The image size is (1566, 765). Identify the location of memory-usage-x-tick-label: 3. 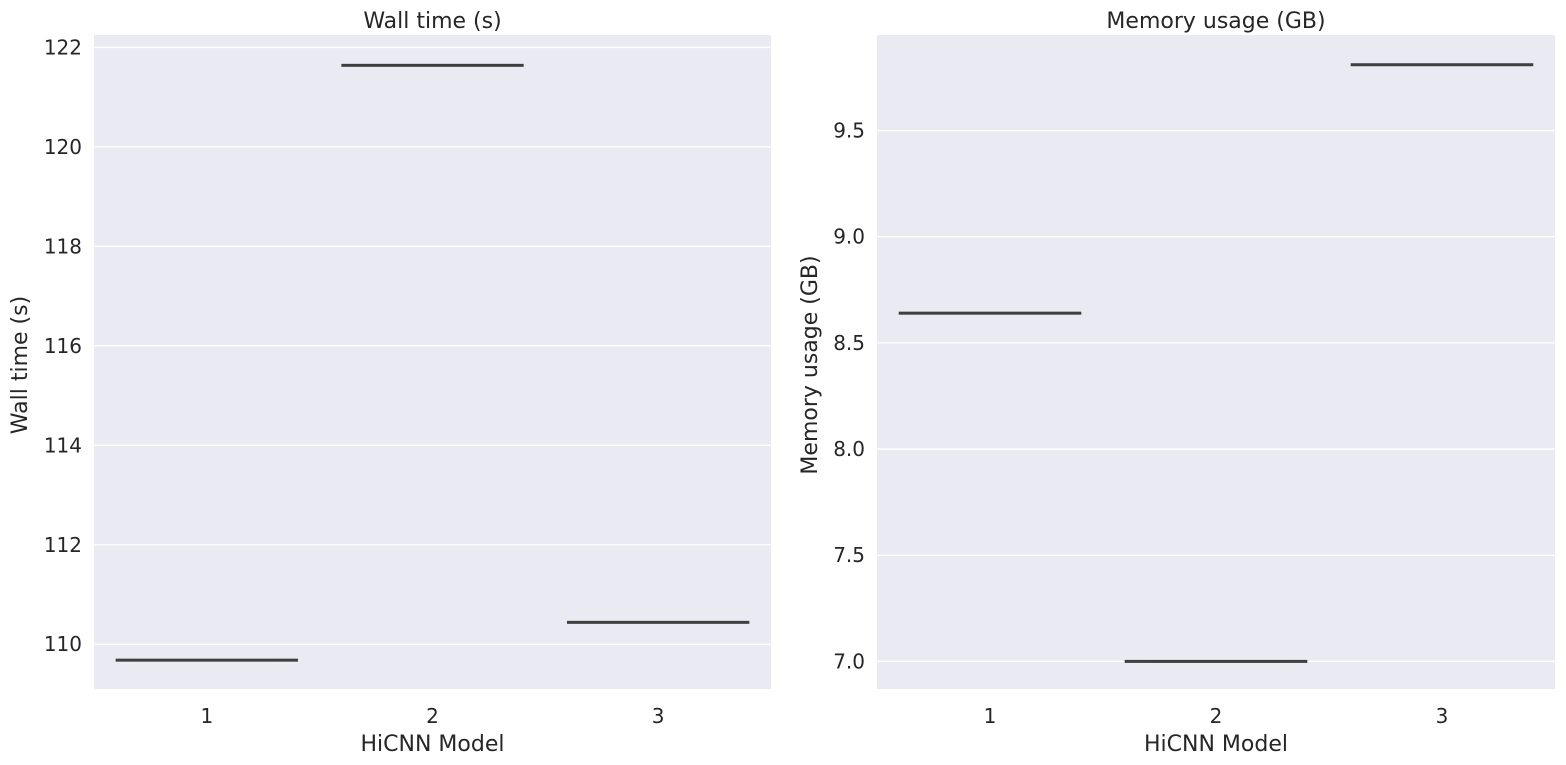
(1442, 716).